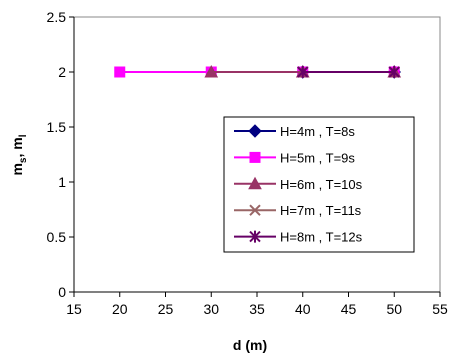  Describe the element at coordinates (211, 309) in the screenshot. I see `x-tick-label: 30` at that location.